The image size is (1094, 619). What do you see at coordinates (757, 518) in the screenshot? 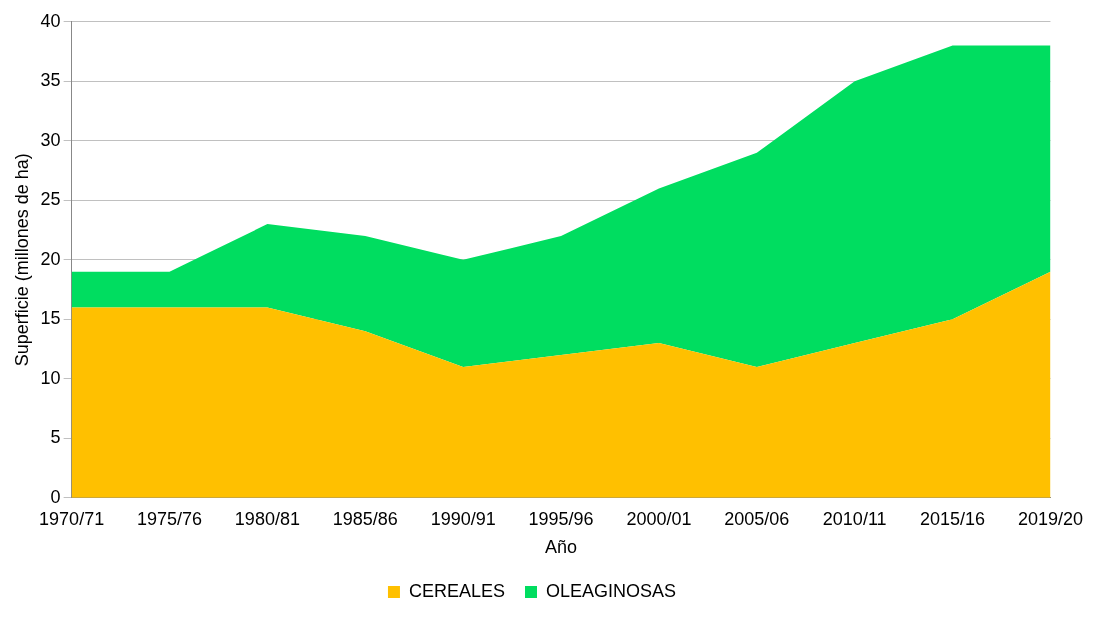
I see `x-tick-label: 2005/06` at bounding box center [757, 518].